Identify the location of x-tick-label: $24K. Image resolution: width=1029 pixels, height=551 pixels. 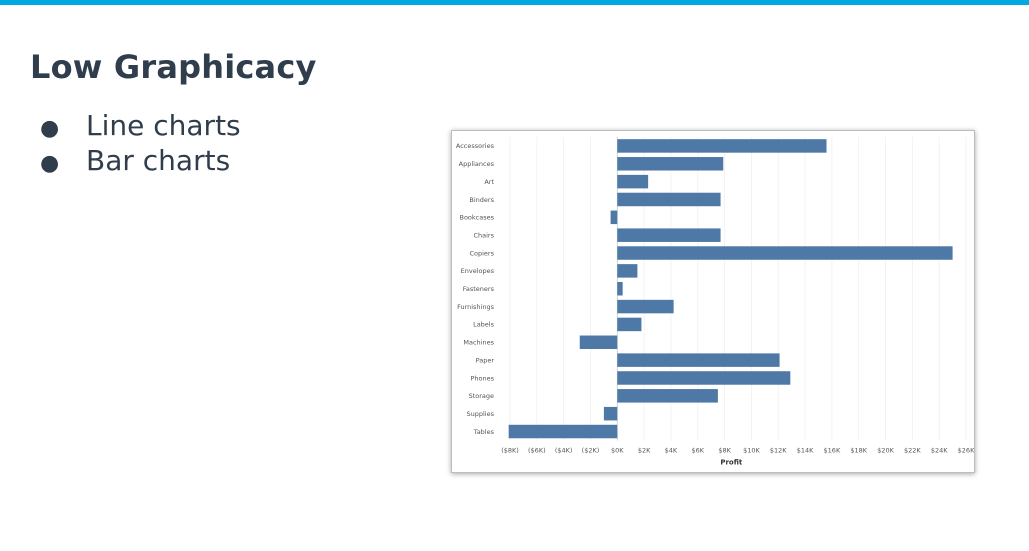
(939, 450).